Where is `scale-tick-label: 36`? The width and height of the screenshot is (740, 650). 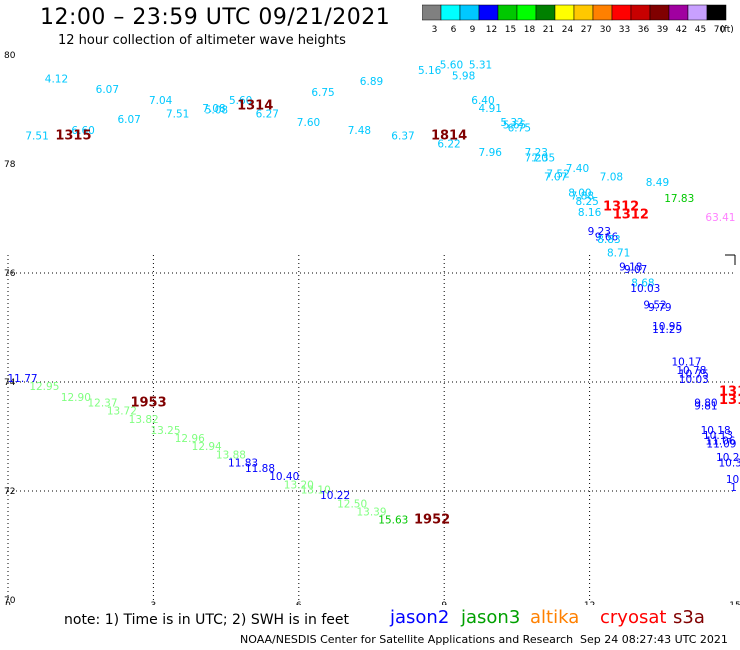
scale-tick-label: 36 is located at coordinates (644, 29).